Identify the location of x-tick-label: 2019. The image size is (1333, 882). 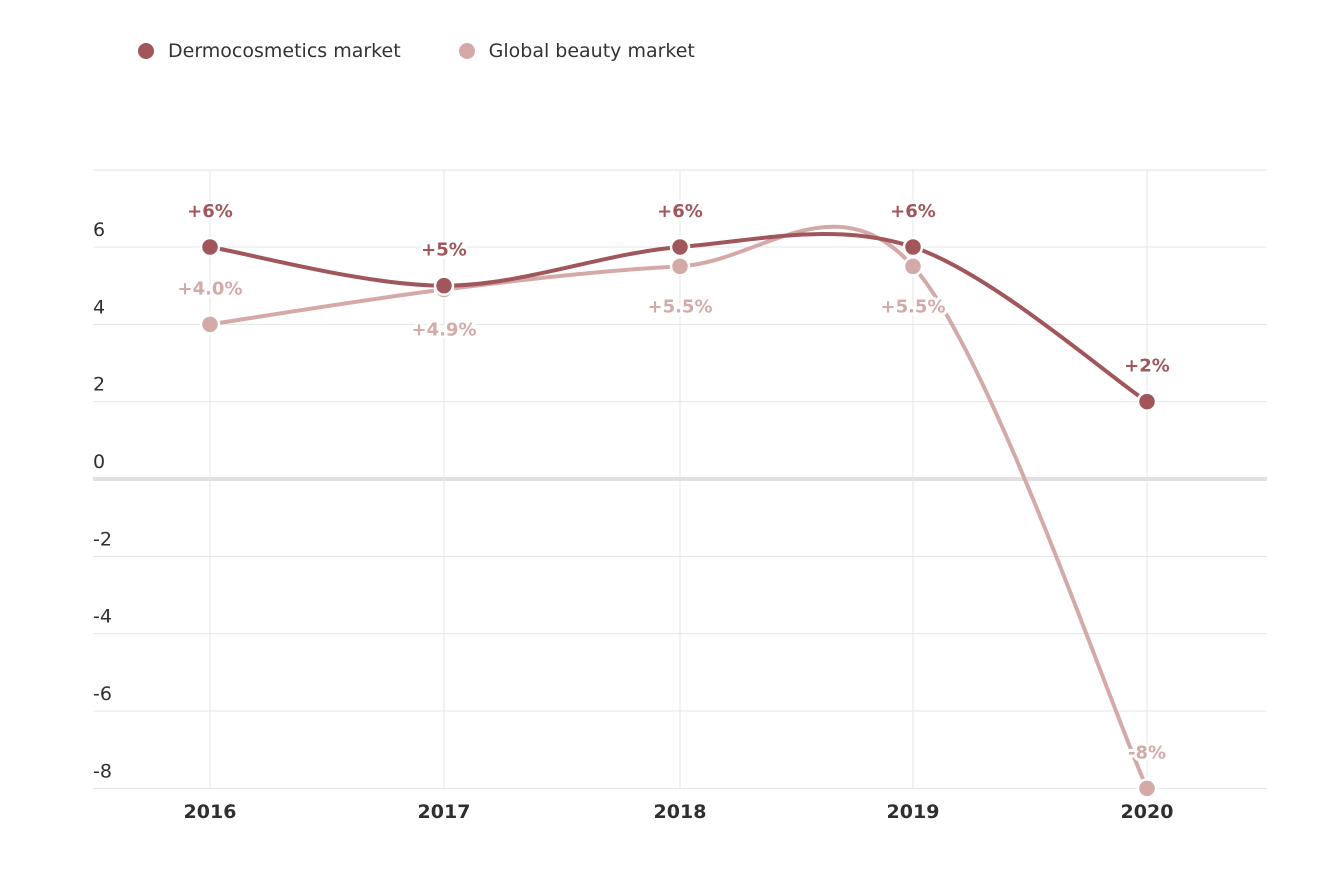
(913, 812).